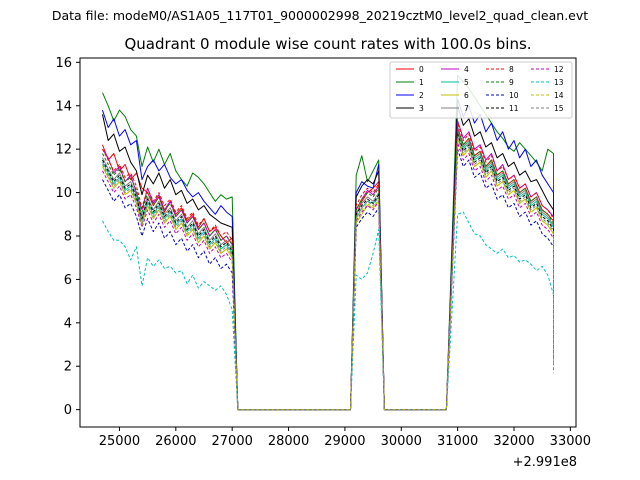 The width and height of the screenshot is (640, 480). What do you see at coordinates (421, 69) in the screenshot?
I see `legend-label-0: 0` at bounding box center [421, 69].